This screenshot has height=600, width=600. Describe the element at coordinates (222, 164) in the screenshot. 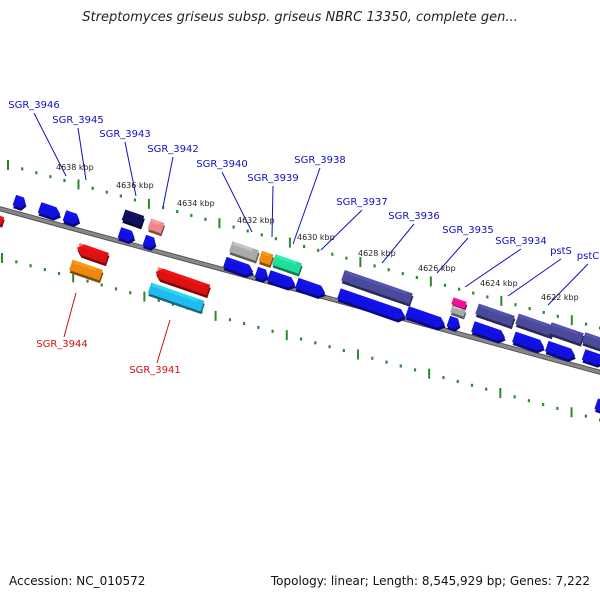

I see `gene-label: SGR_3940` at that location.